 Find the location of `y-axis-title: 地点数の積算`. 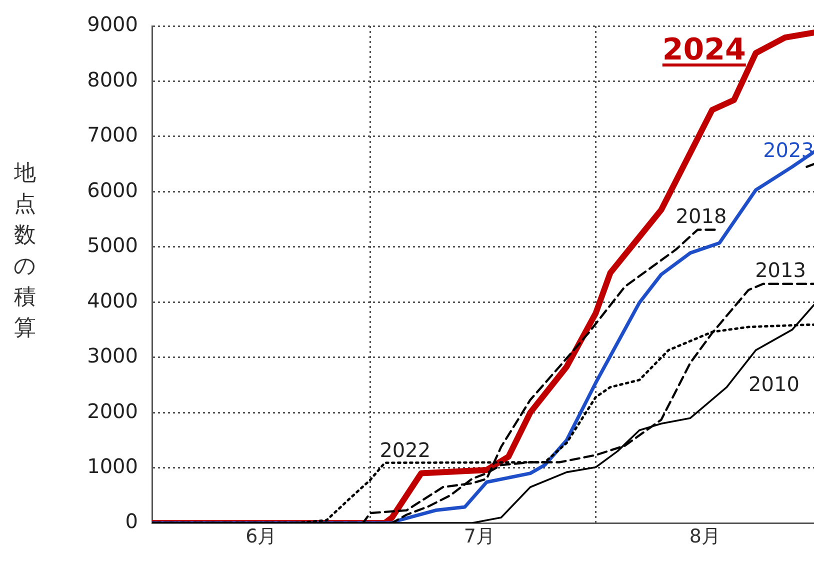

y-axis-title: 地点数の積算 is located at coordinates (25, 251).